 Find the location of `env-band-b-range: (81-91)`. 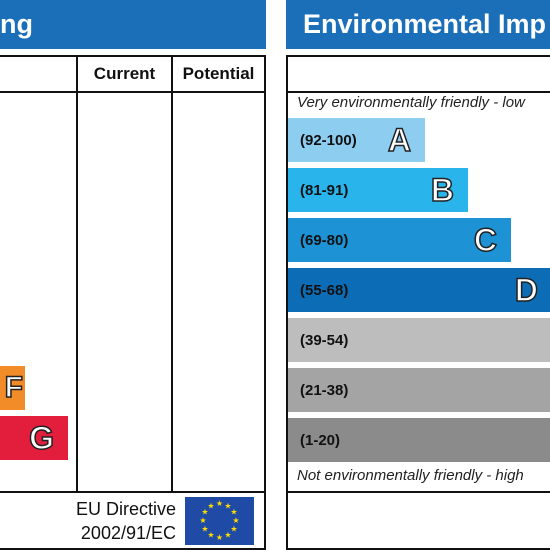

env-band-b-range: (81-91) is located at coordinates (324, 190).